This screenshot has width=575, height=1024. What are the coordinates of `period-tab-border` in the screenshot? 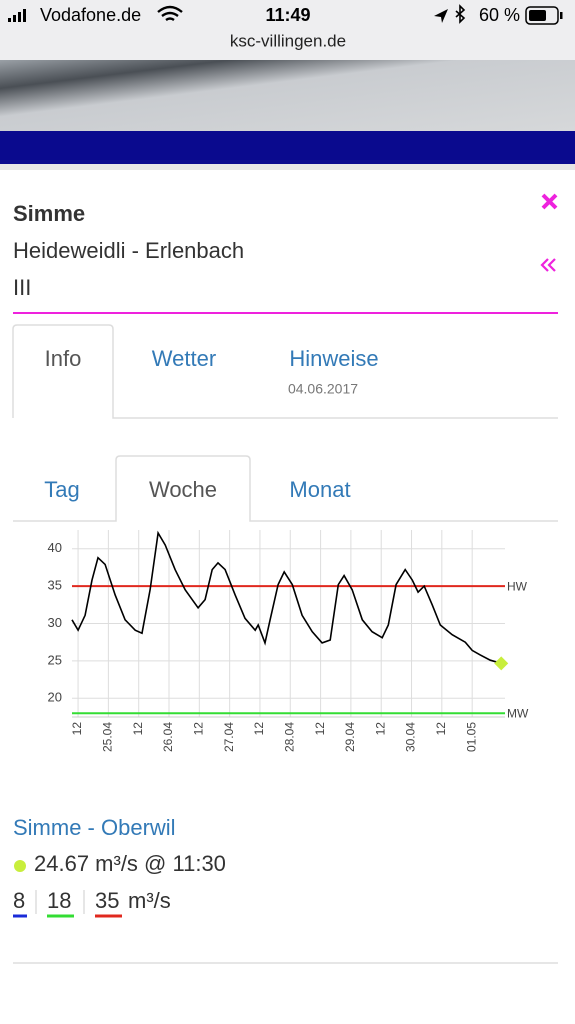 It's located at (285, 488).